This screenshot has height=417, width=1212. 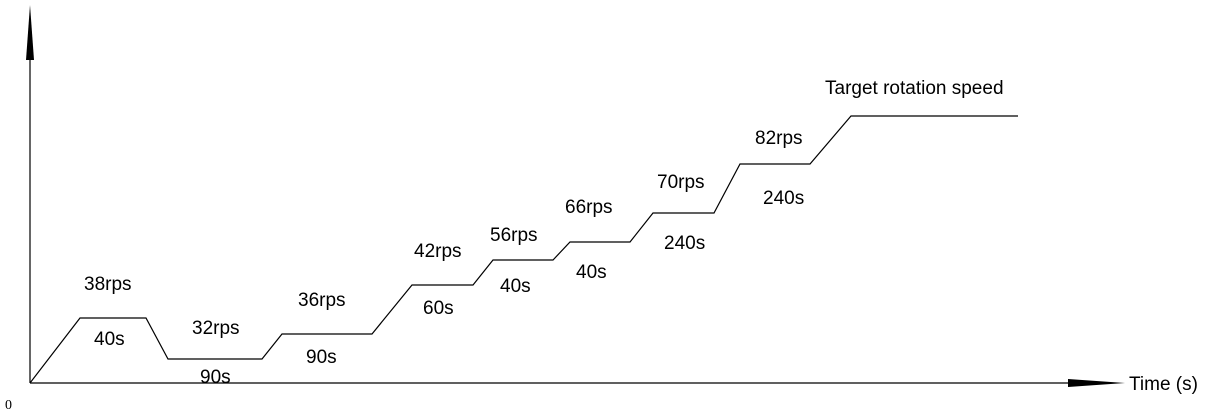 What do you see at coordinates (684, 243) in the screenshot?
I see `stage-7-duration: 240s` at bounding box center [684, 243].